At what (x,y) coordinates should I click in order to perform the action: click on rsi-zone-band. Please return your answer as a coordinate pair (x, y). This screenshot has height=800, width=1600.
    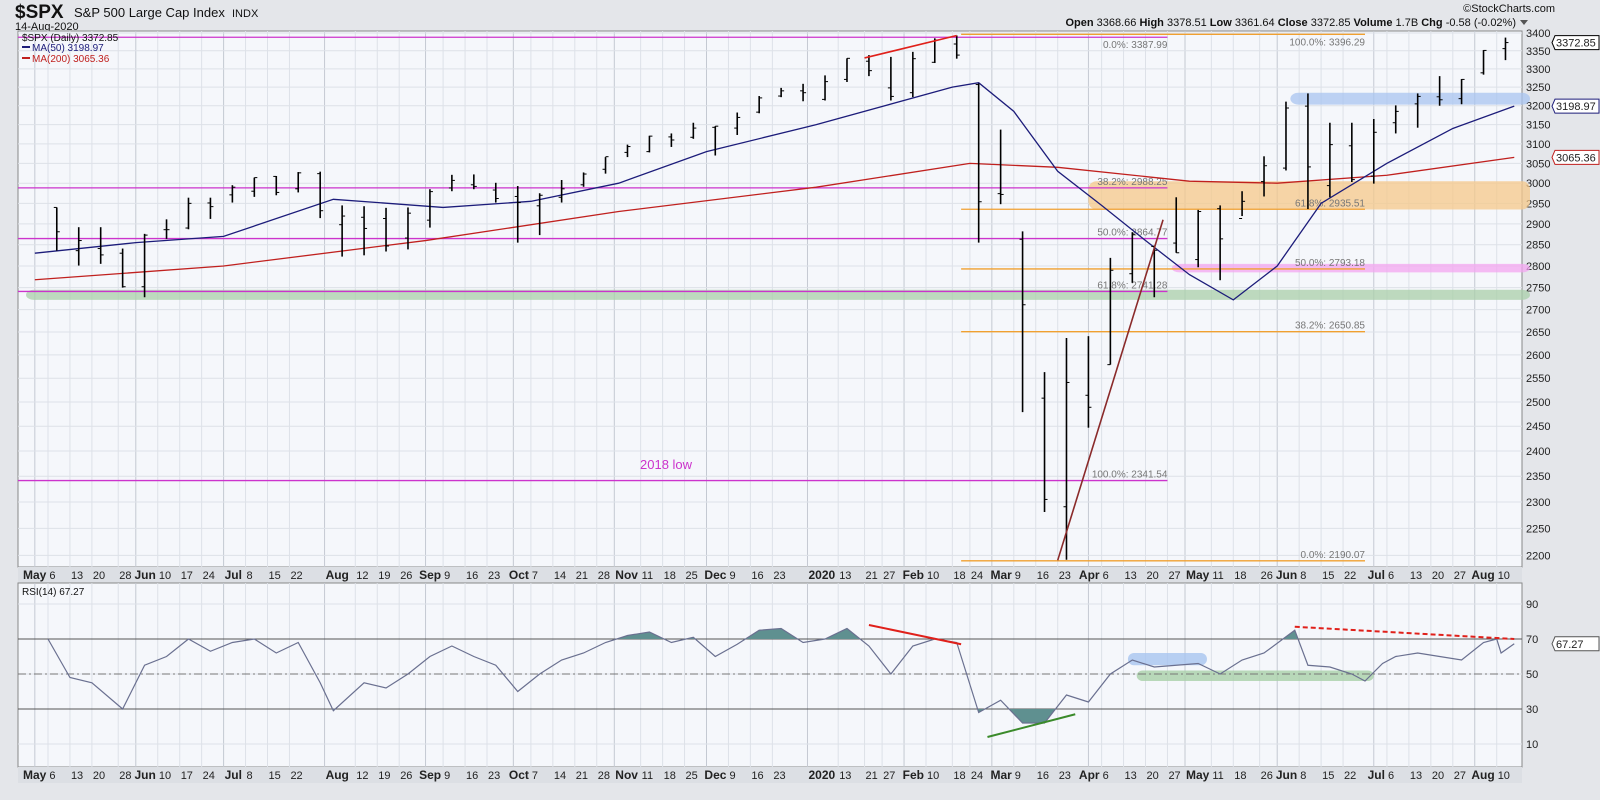
    Looking at the image, I should click on (1167, 659).